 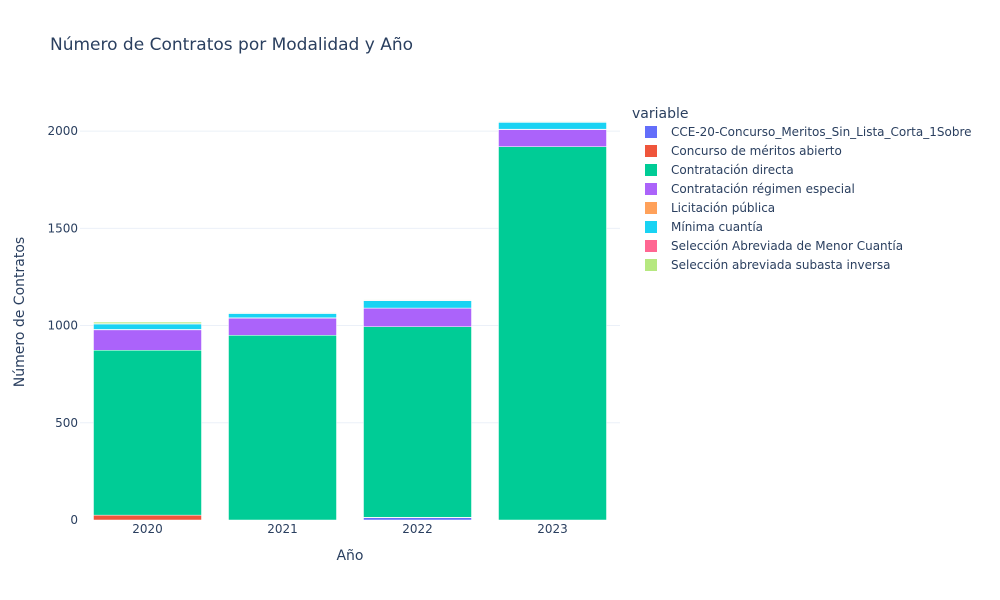 I want to click on x-tick-label: 2020, so click(x=147, y=529).